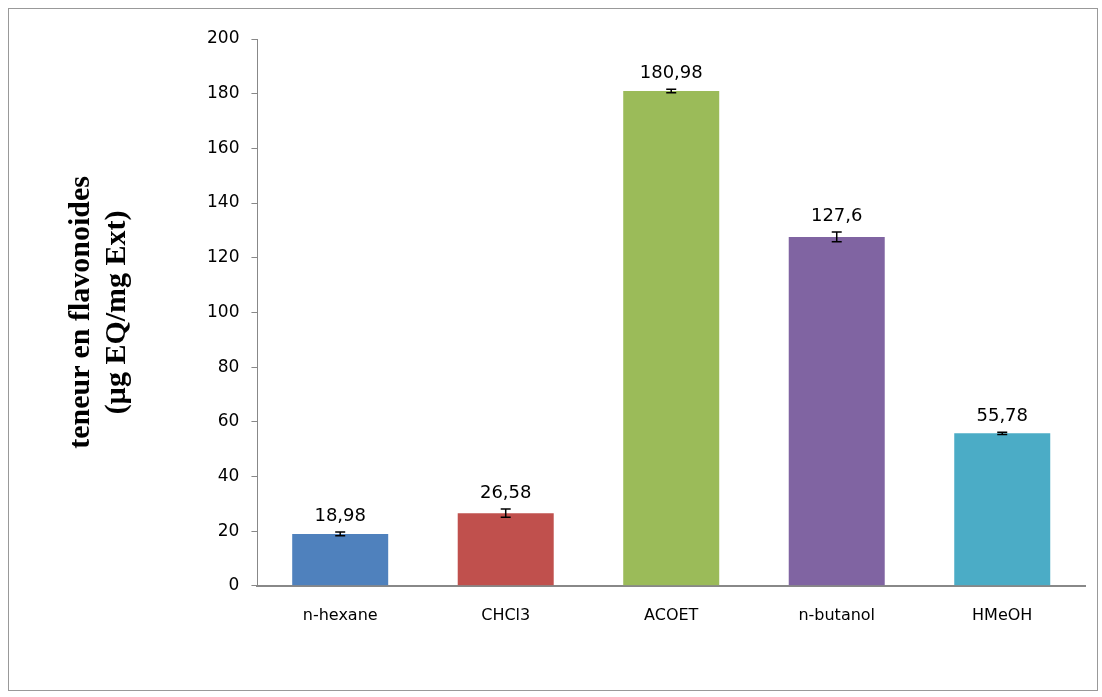  What do you see at coordinates (223, 37) in the screenshot?
I see `y-tick-label: 200` at bounding box center [223, 37].